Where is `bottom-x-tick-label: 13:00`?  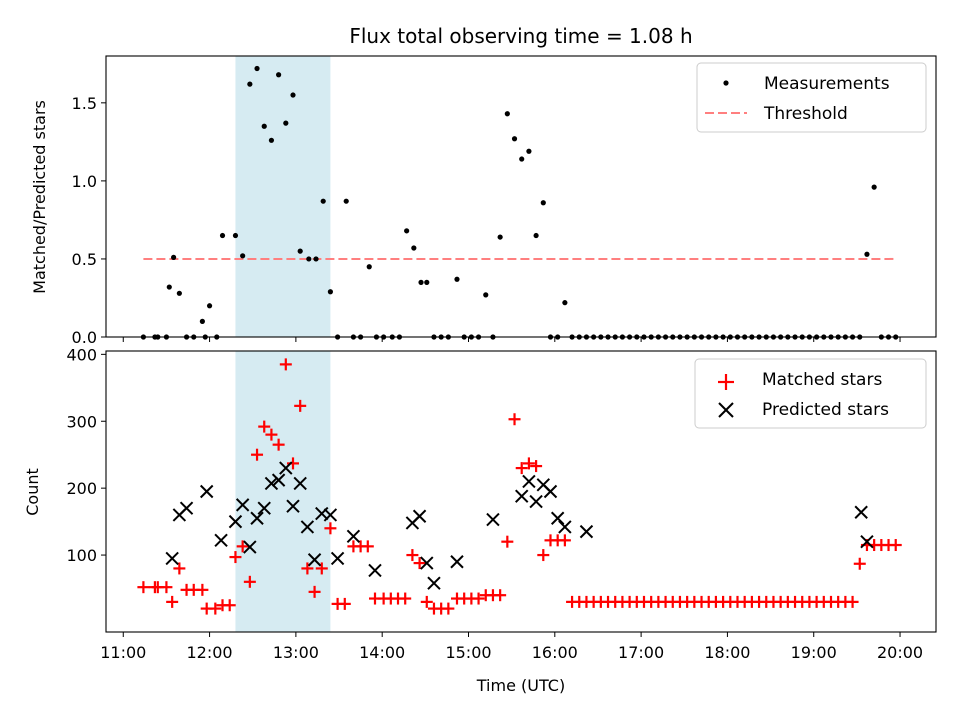
bottom-x-tick-label: 13:00 is located at coordinates (296, 652).